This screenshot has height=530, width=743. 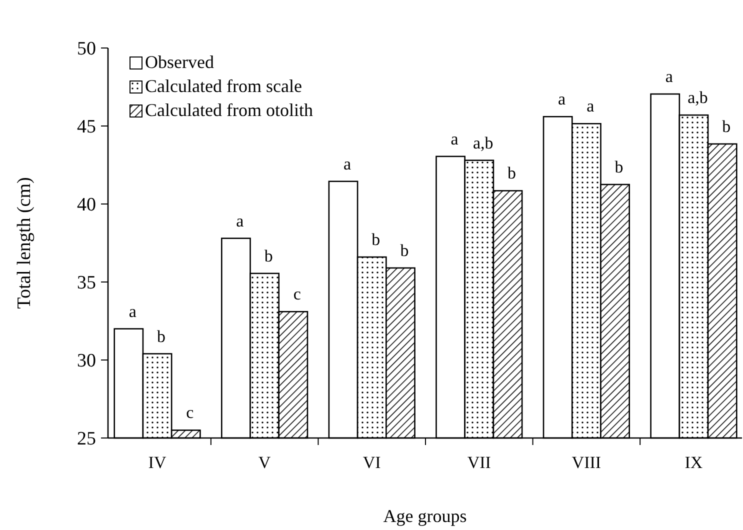 I want to click on legend-label: Calculated from otolith, so click(x=229, y=110).